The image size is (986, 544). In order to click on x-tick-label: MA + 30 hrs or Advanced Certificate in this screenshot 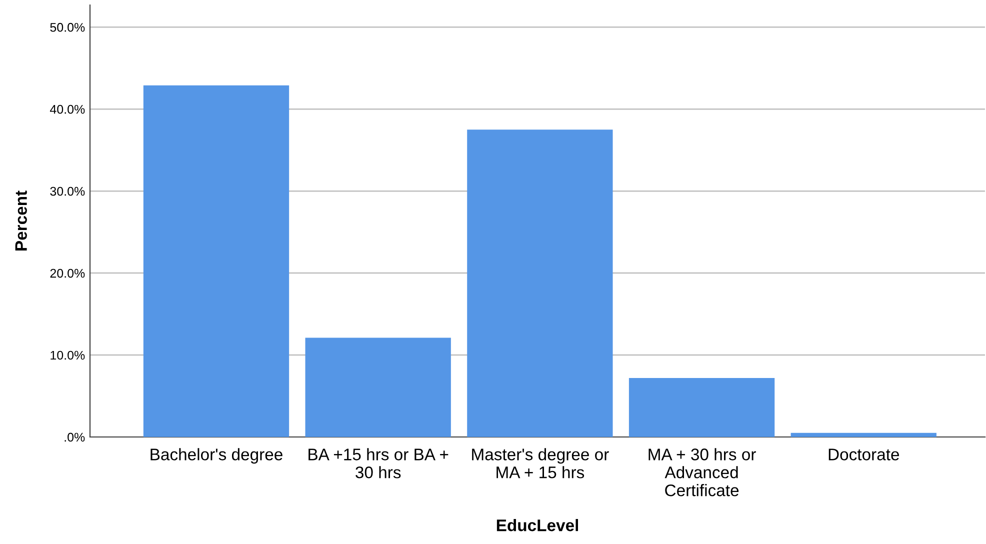, I will do `click(702, 472)`.